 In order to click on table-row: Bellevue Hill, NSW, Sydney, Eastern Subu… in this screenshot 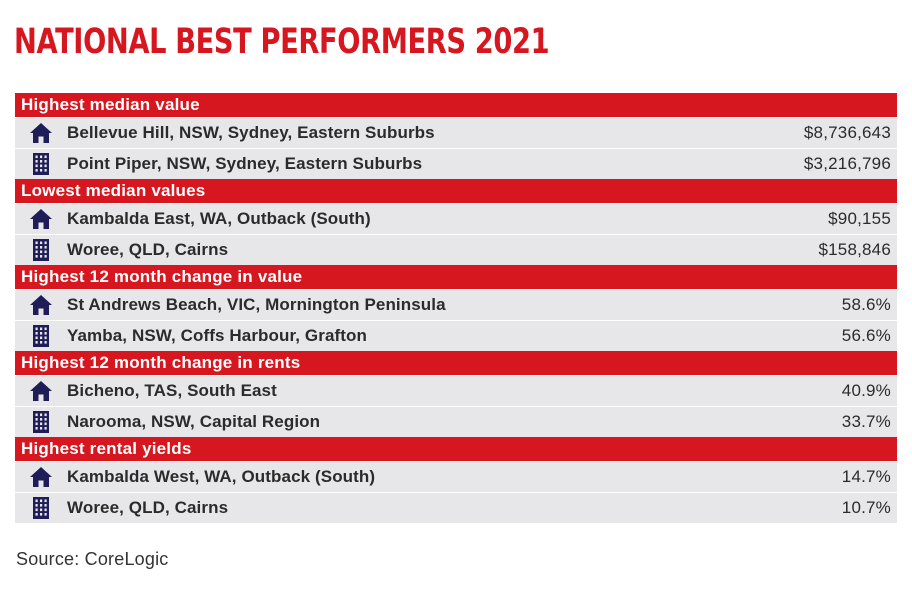, I will do `click(456, 133)`.